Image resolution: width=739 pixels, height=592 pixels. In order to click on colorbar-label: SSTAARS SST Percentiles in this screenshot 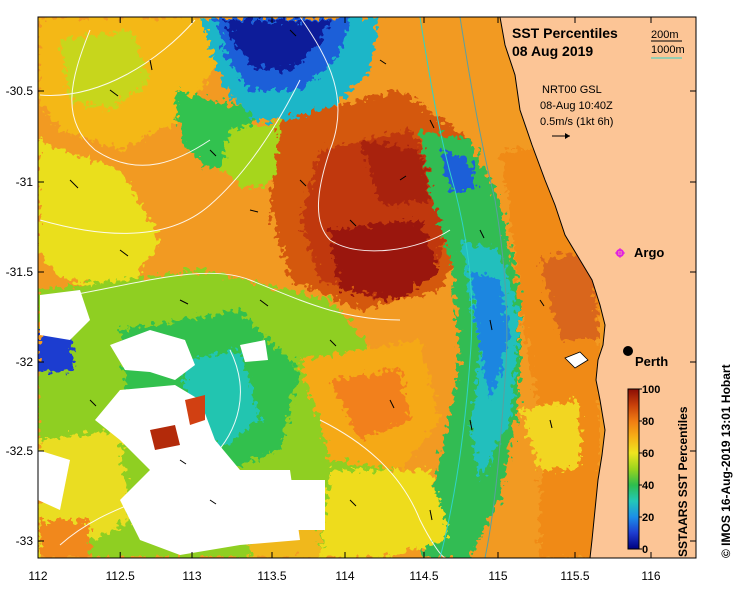, I will do `click(683, 481)`.